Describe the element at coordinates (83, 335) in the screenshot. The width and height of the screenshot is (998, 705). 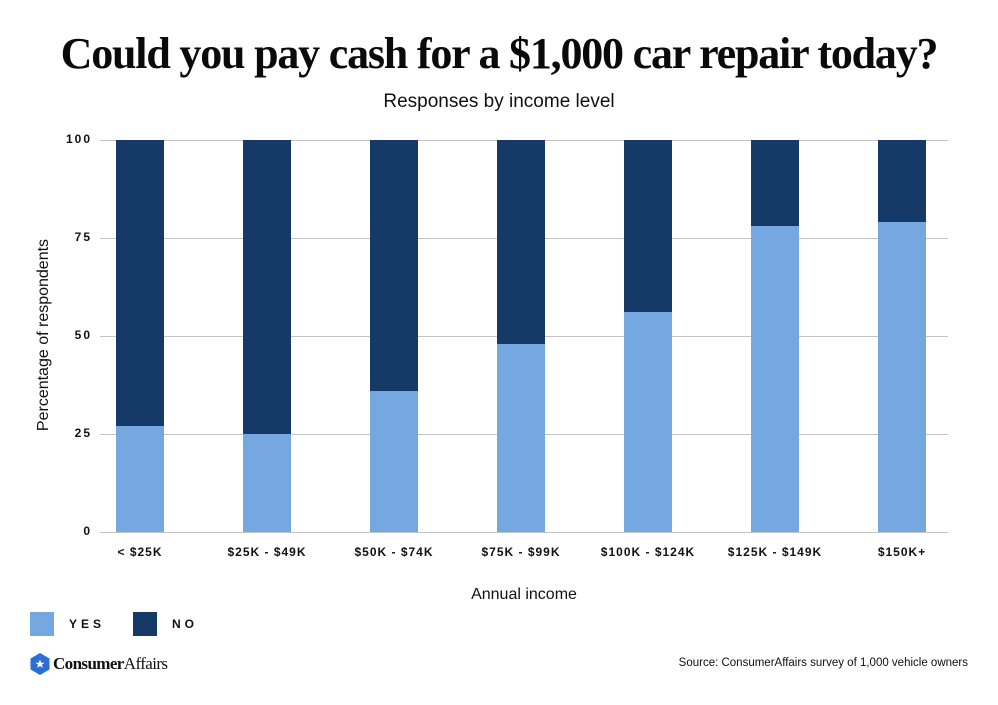
I see `y-tick-label: 50` at that location.